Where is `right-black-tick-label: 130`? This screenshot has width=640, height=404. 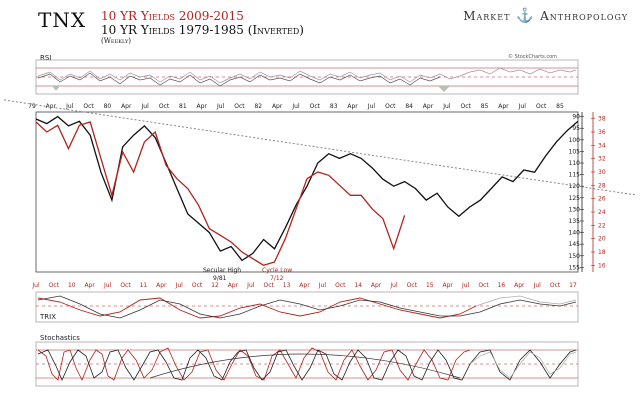
right-black-tick-label: 130 is located at coordinates (575, 209).